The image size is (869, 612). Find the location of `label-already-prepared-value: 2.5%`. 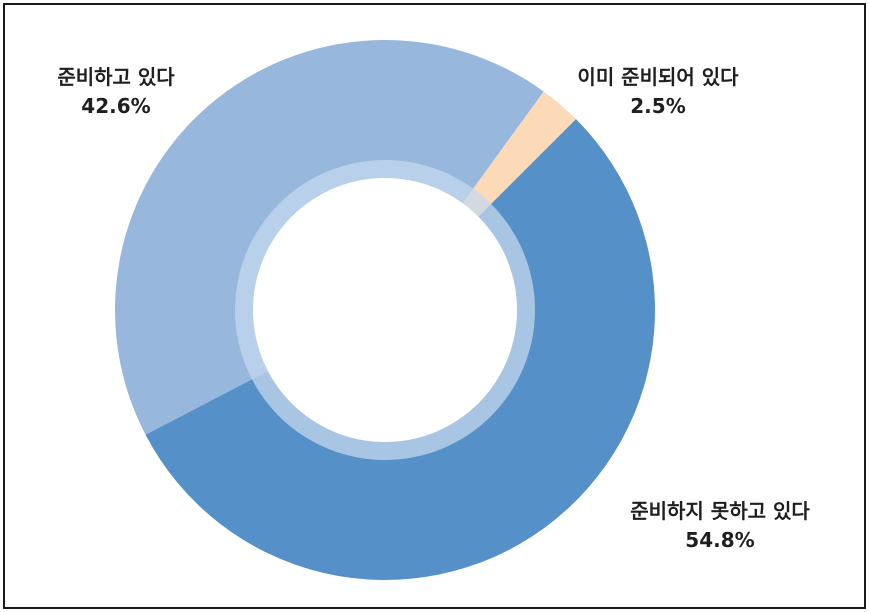

label-already-prepared-value: 2.5% is located at coordinates (658, 106).